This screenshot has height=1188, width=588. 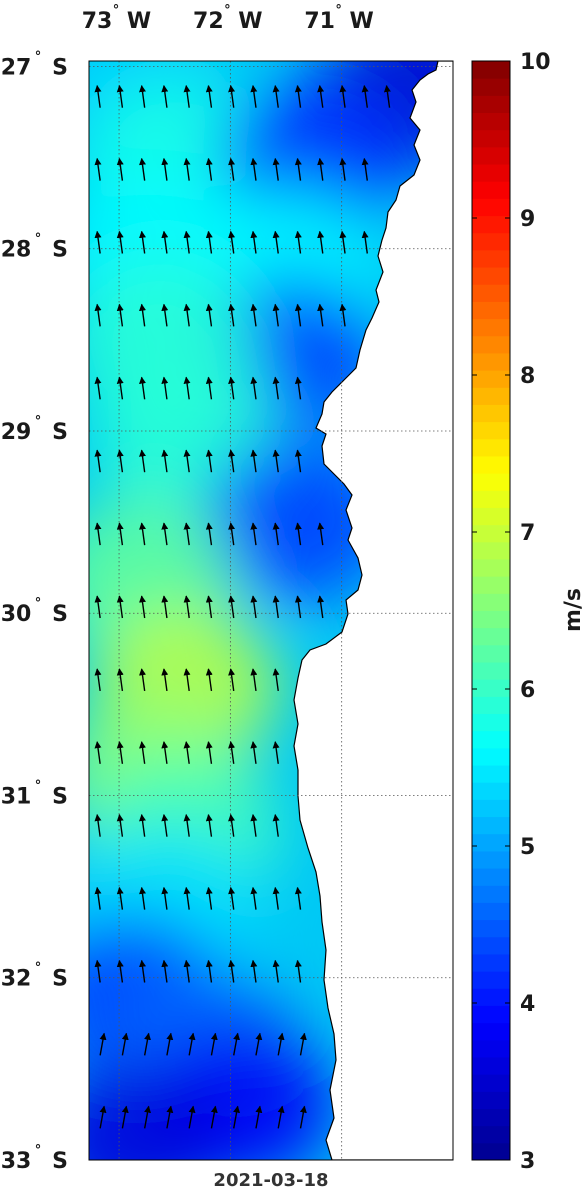 I want to click on latitude-labels: 27 ° S28 ° S29 ° S30 ° S31 ° S32 ° S33 ° S, so click(x=34, y=611).